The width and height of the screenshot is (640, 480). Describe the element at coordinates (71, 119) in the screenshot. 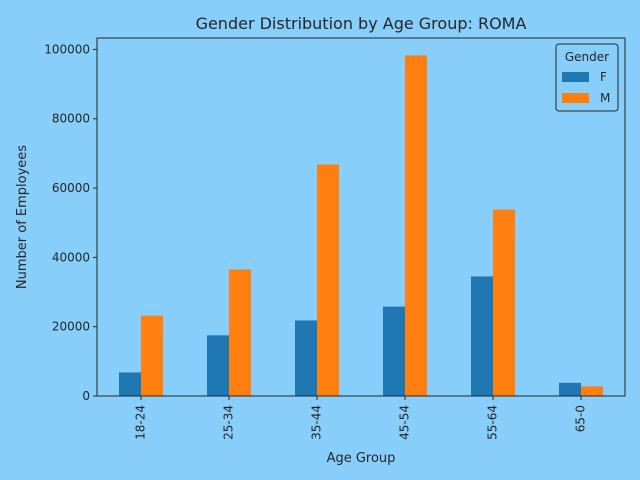

I see `y-tick-label: 80000` at that location.